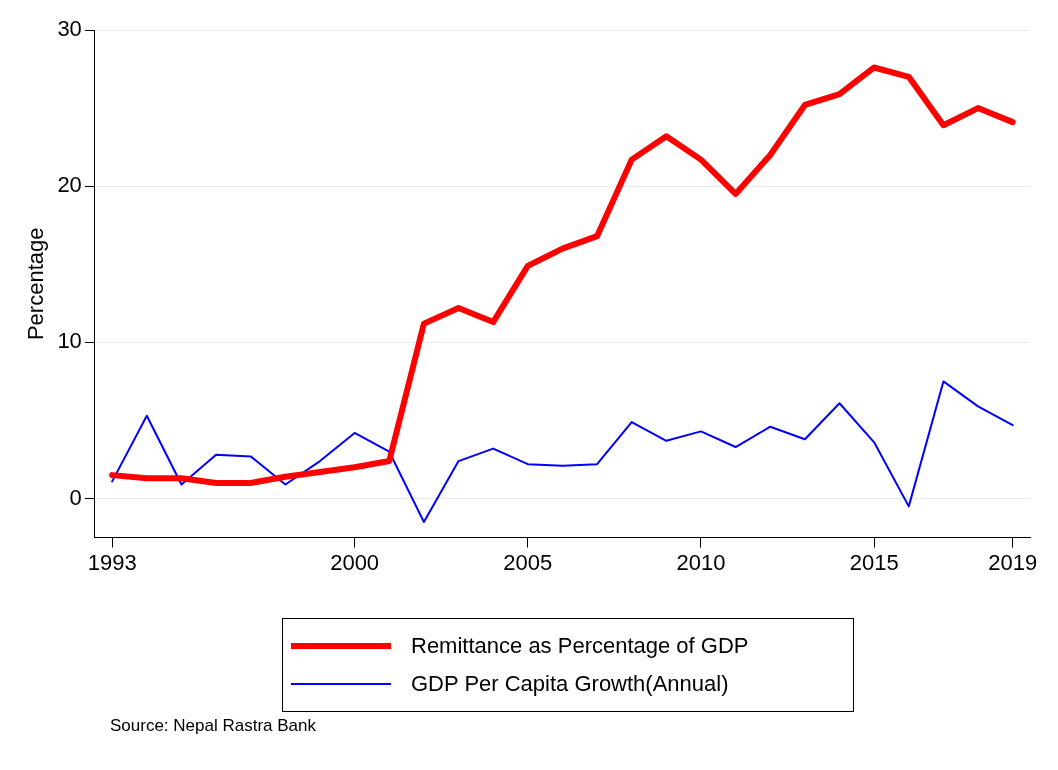  What do you see at coordinates (580, 646) in the screenshot?
I see `legend-label: Remittance as Percentage of GDP` at bounding box center [580, 646].